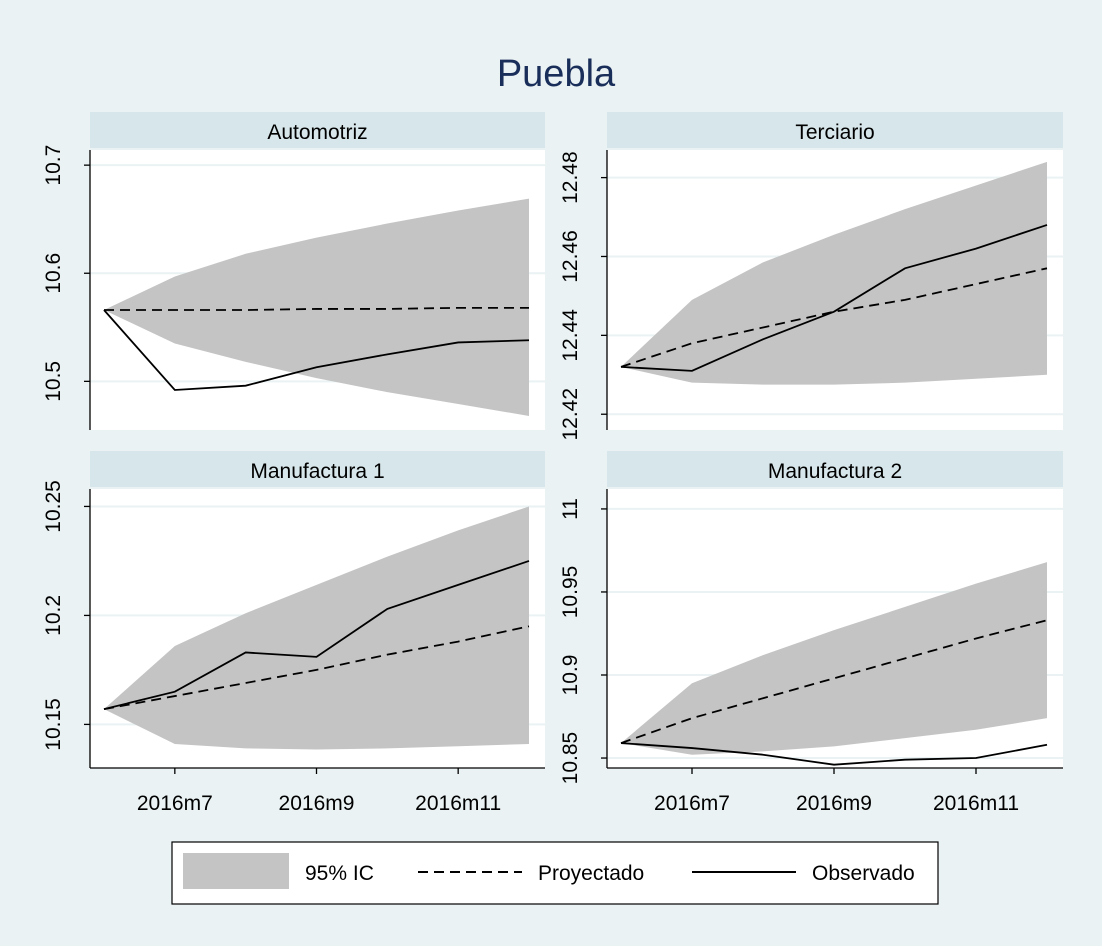 The height and width of the screenshot is (946, 1102). What do you see at coordinates (570, 675) in the screenshot?
I see `y-tick-label: 10.9` at bounding box center [570, 675].